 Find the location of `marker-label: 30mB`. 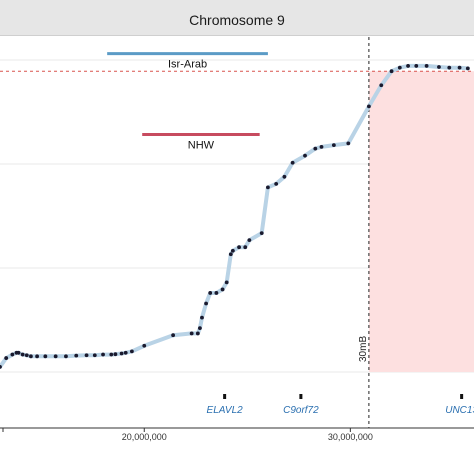

marker-label: 30mB is located at coordinates (363, 349).